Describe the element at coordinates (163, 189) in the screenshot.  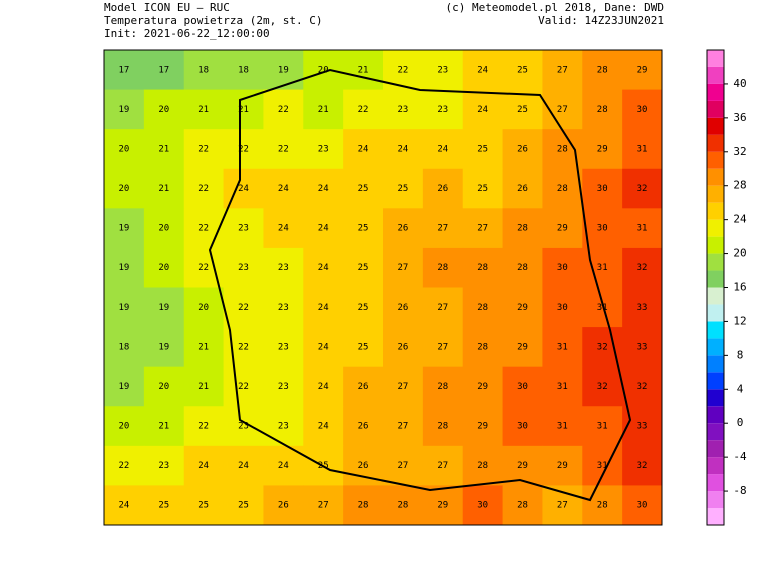
I see `temperature-value: 21` at that location.